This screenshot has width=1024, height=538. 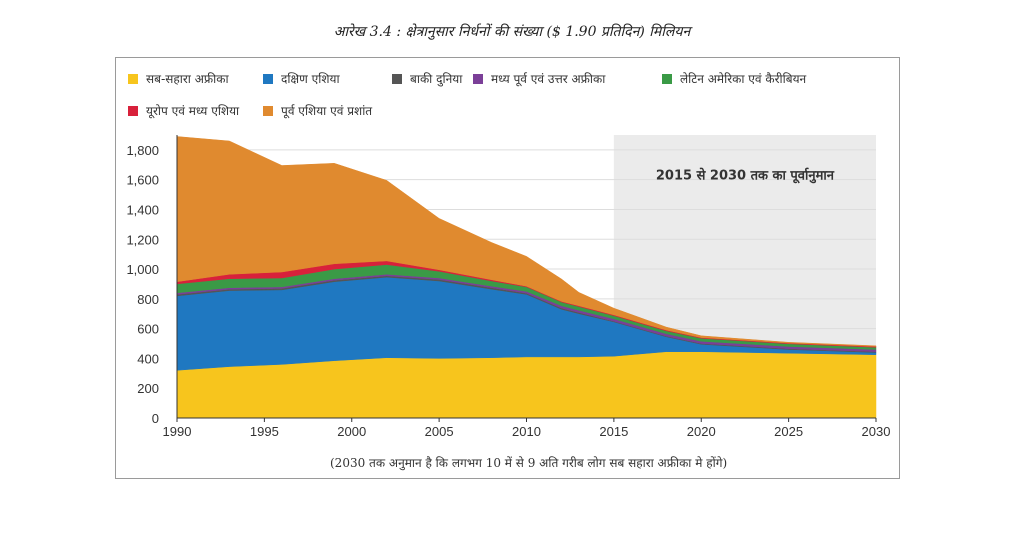 I want to click on x-tick-label: 2030, so click(x=876, y=431).